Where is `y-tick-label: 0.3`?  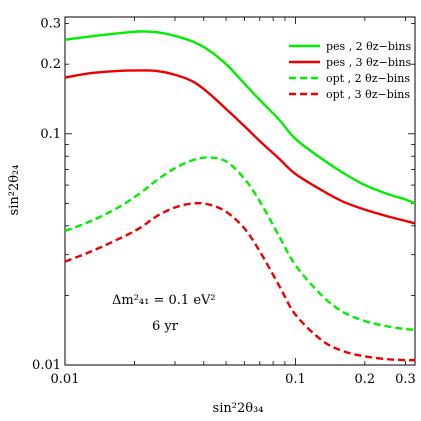 y-tick-label: 0.3 is located at coordinates (50, 23).